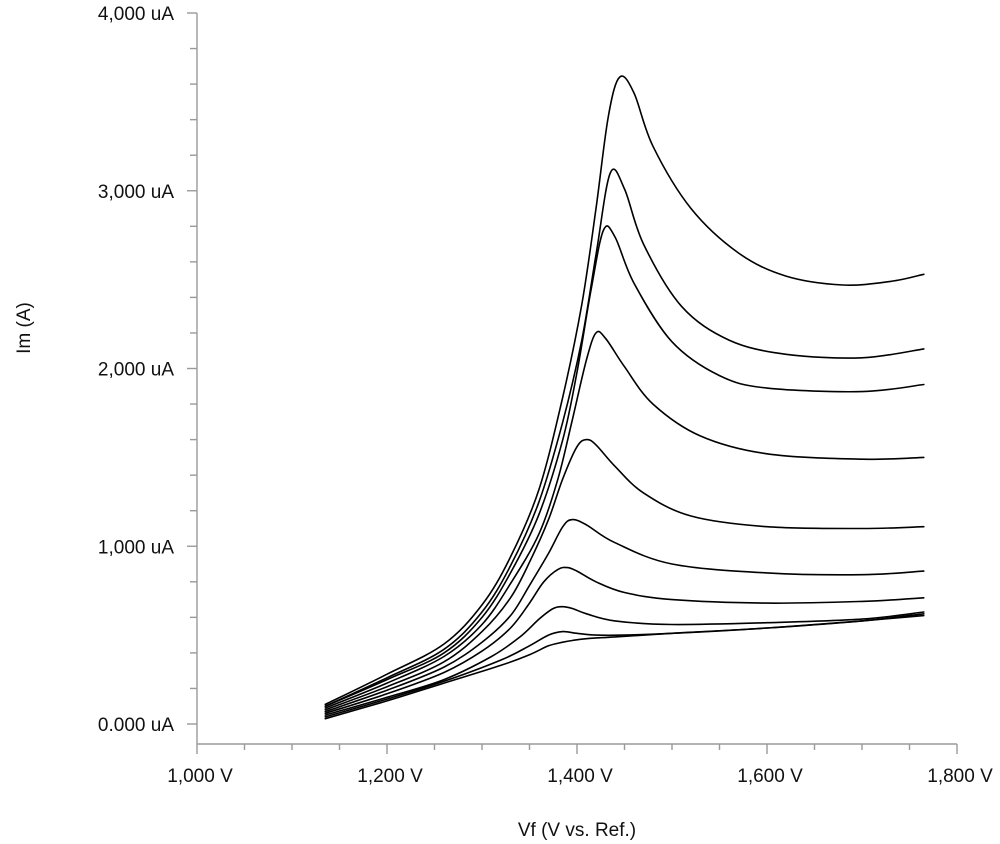 The height and width of the screenshot is (844, 1000). What do you see at coordinates (960, 776) in the screenshot?
I see `x-tick-label: 1,800 V` at bounding box center [960, 776].